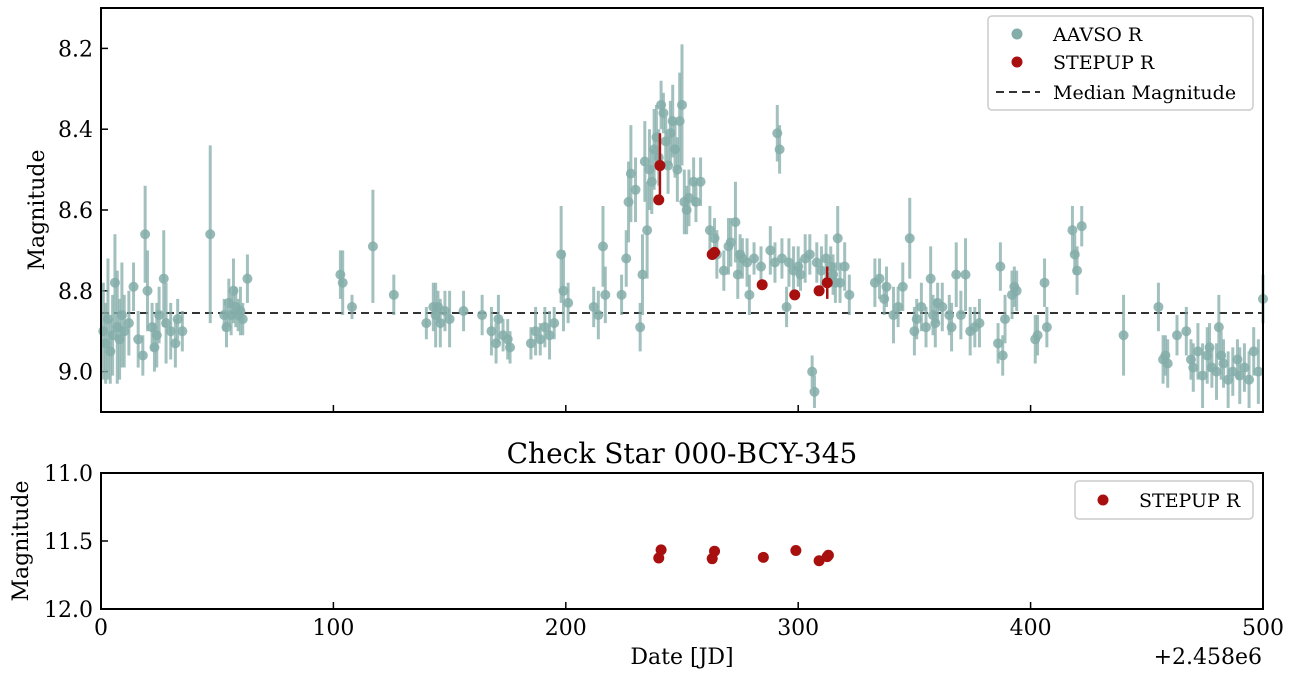 Image resolution: width=1304 pixels, height=673 pixels. What do you see at coordinates (1103, 500) in the screenshot?
I see `legend-check-stepup-marker` at bounding box center [1103, 500].